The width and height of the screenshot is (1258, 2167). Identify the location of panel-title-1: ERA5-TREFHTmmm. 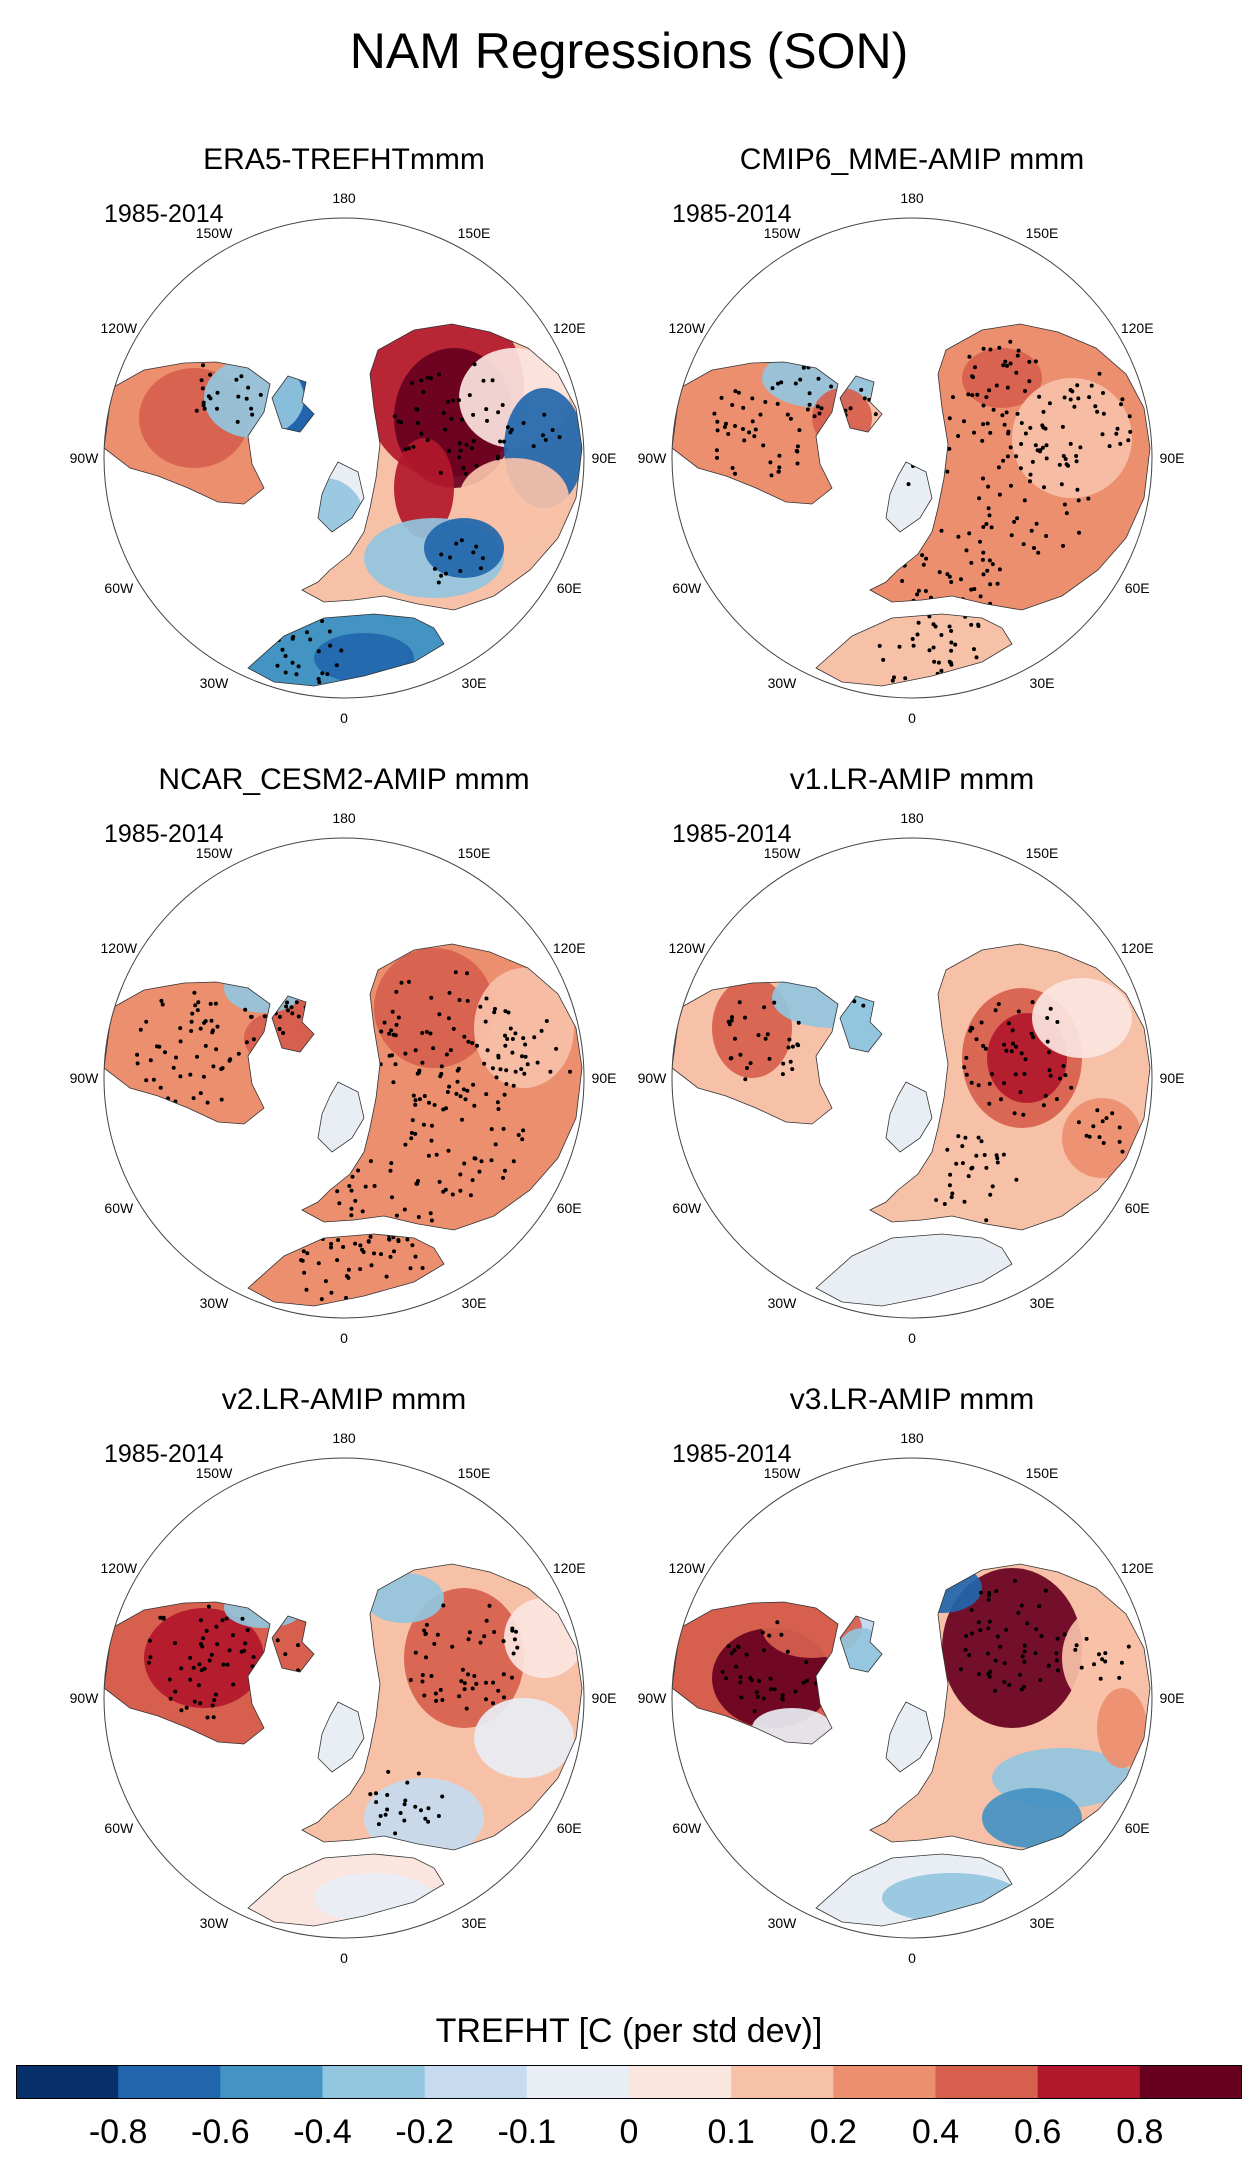
(344, 159).